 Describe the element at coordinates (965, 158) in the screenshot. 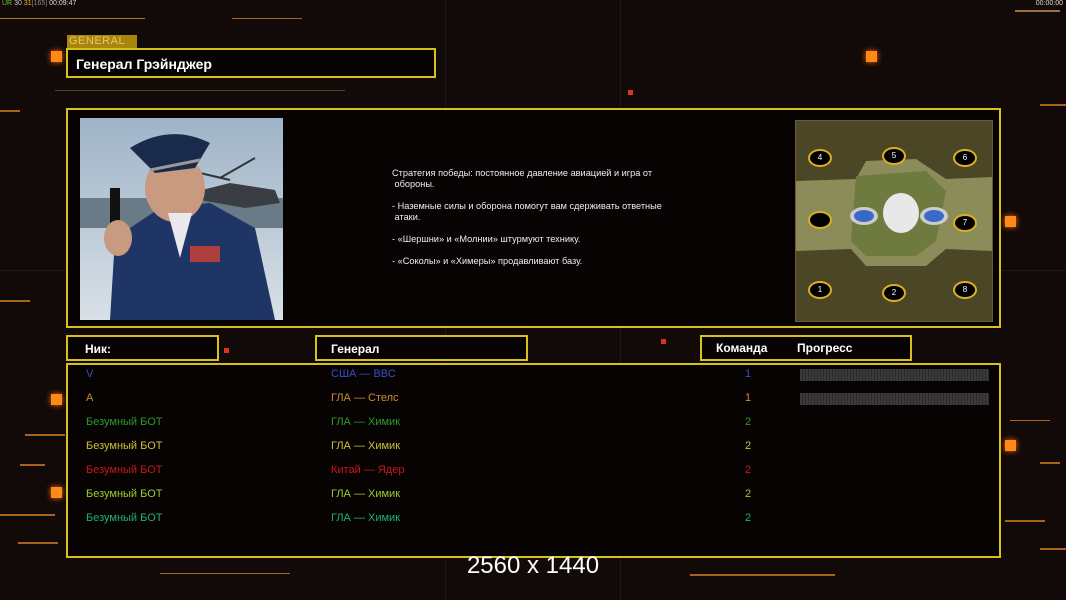

I see `start-position-6: 6` at that location.